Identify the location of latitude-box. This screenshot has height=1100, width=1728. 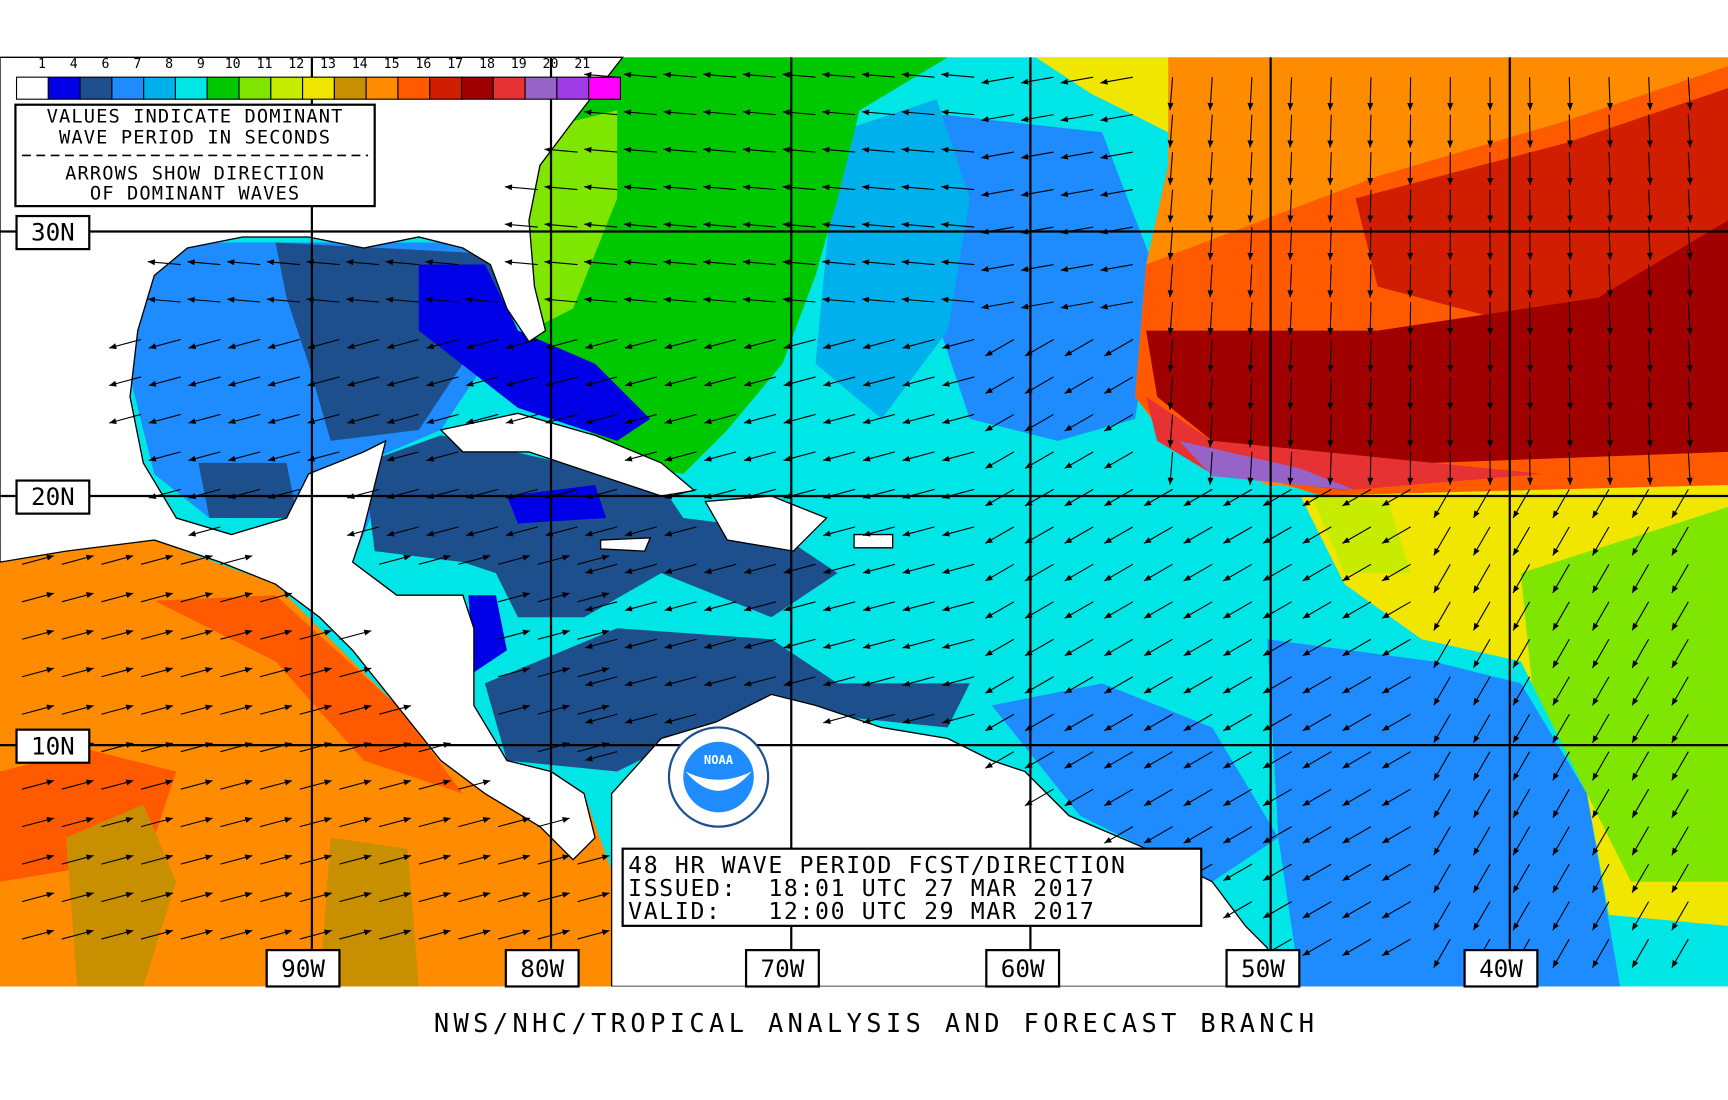
(53, 232).